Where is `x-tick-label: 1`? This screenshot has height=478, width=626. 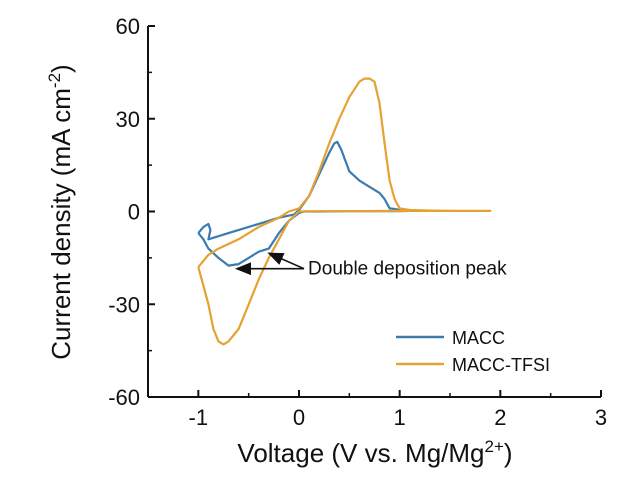 x-tick-label: 1 is located at coordinates (400, 417).